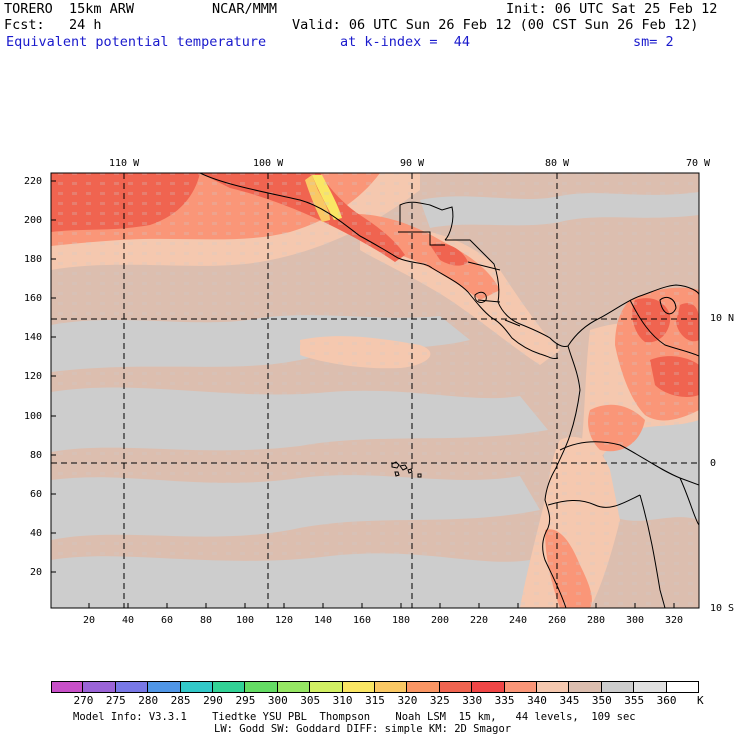  Describe the element at coordinates (124, 163) in the screenshot. I see `lon-label-110w: 110 W` at that location.